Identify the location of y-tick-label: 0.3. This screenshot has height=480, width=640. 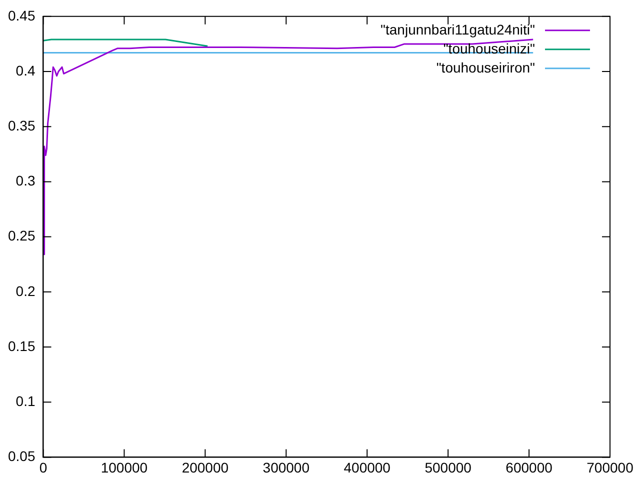
(26, 180).